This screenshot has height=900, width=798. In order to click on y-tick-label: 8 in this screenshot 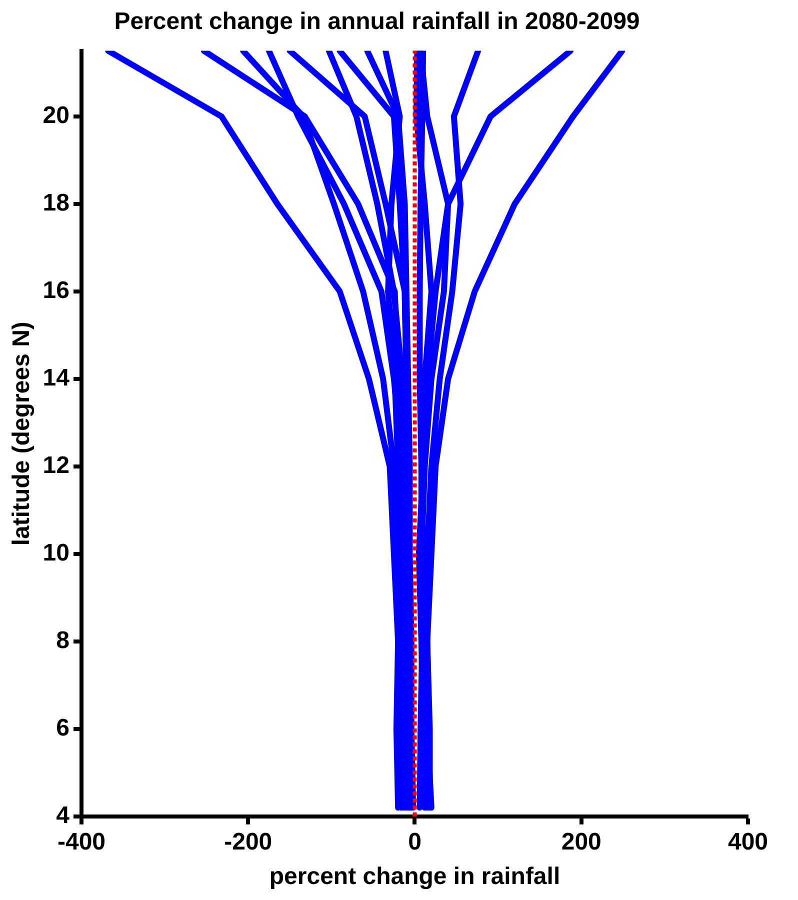, I will do `click(63, 640)`.